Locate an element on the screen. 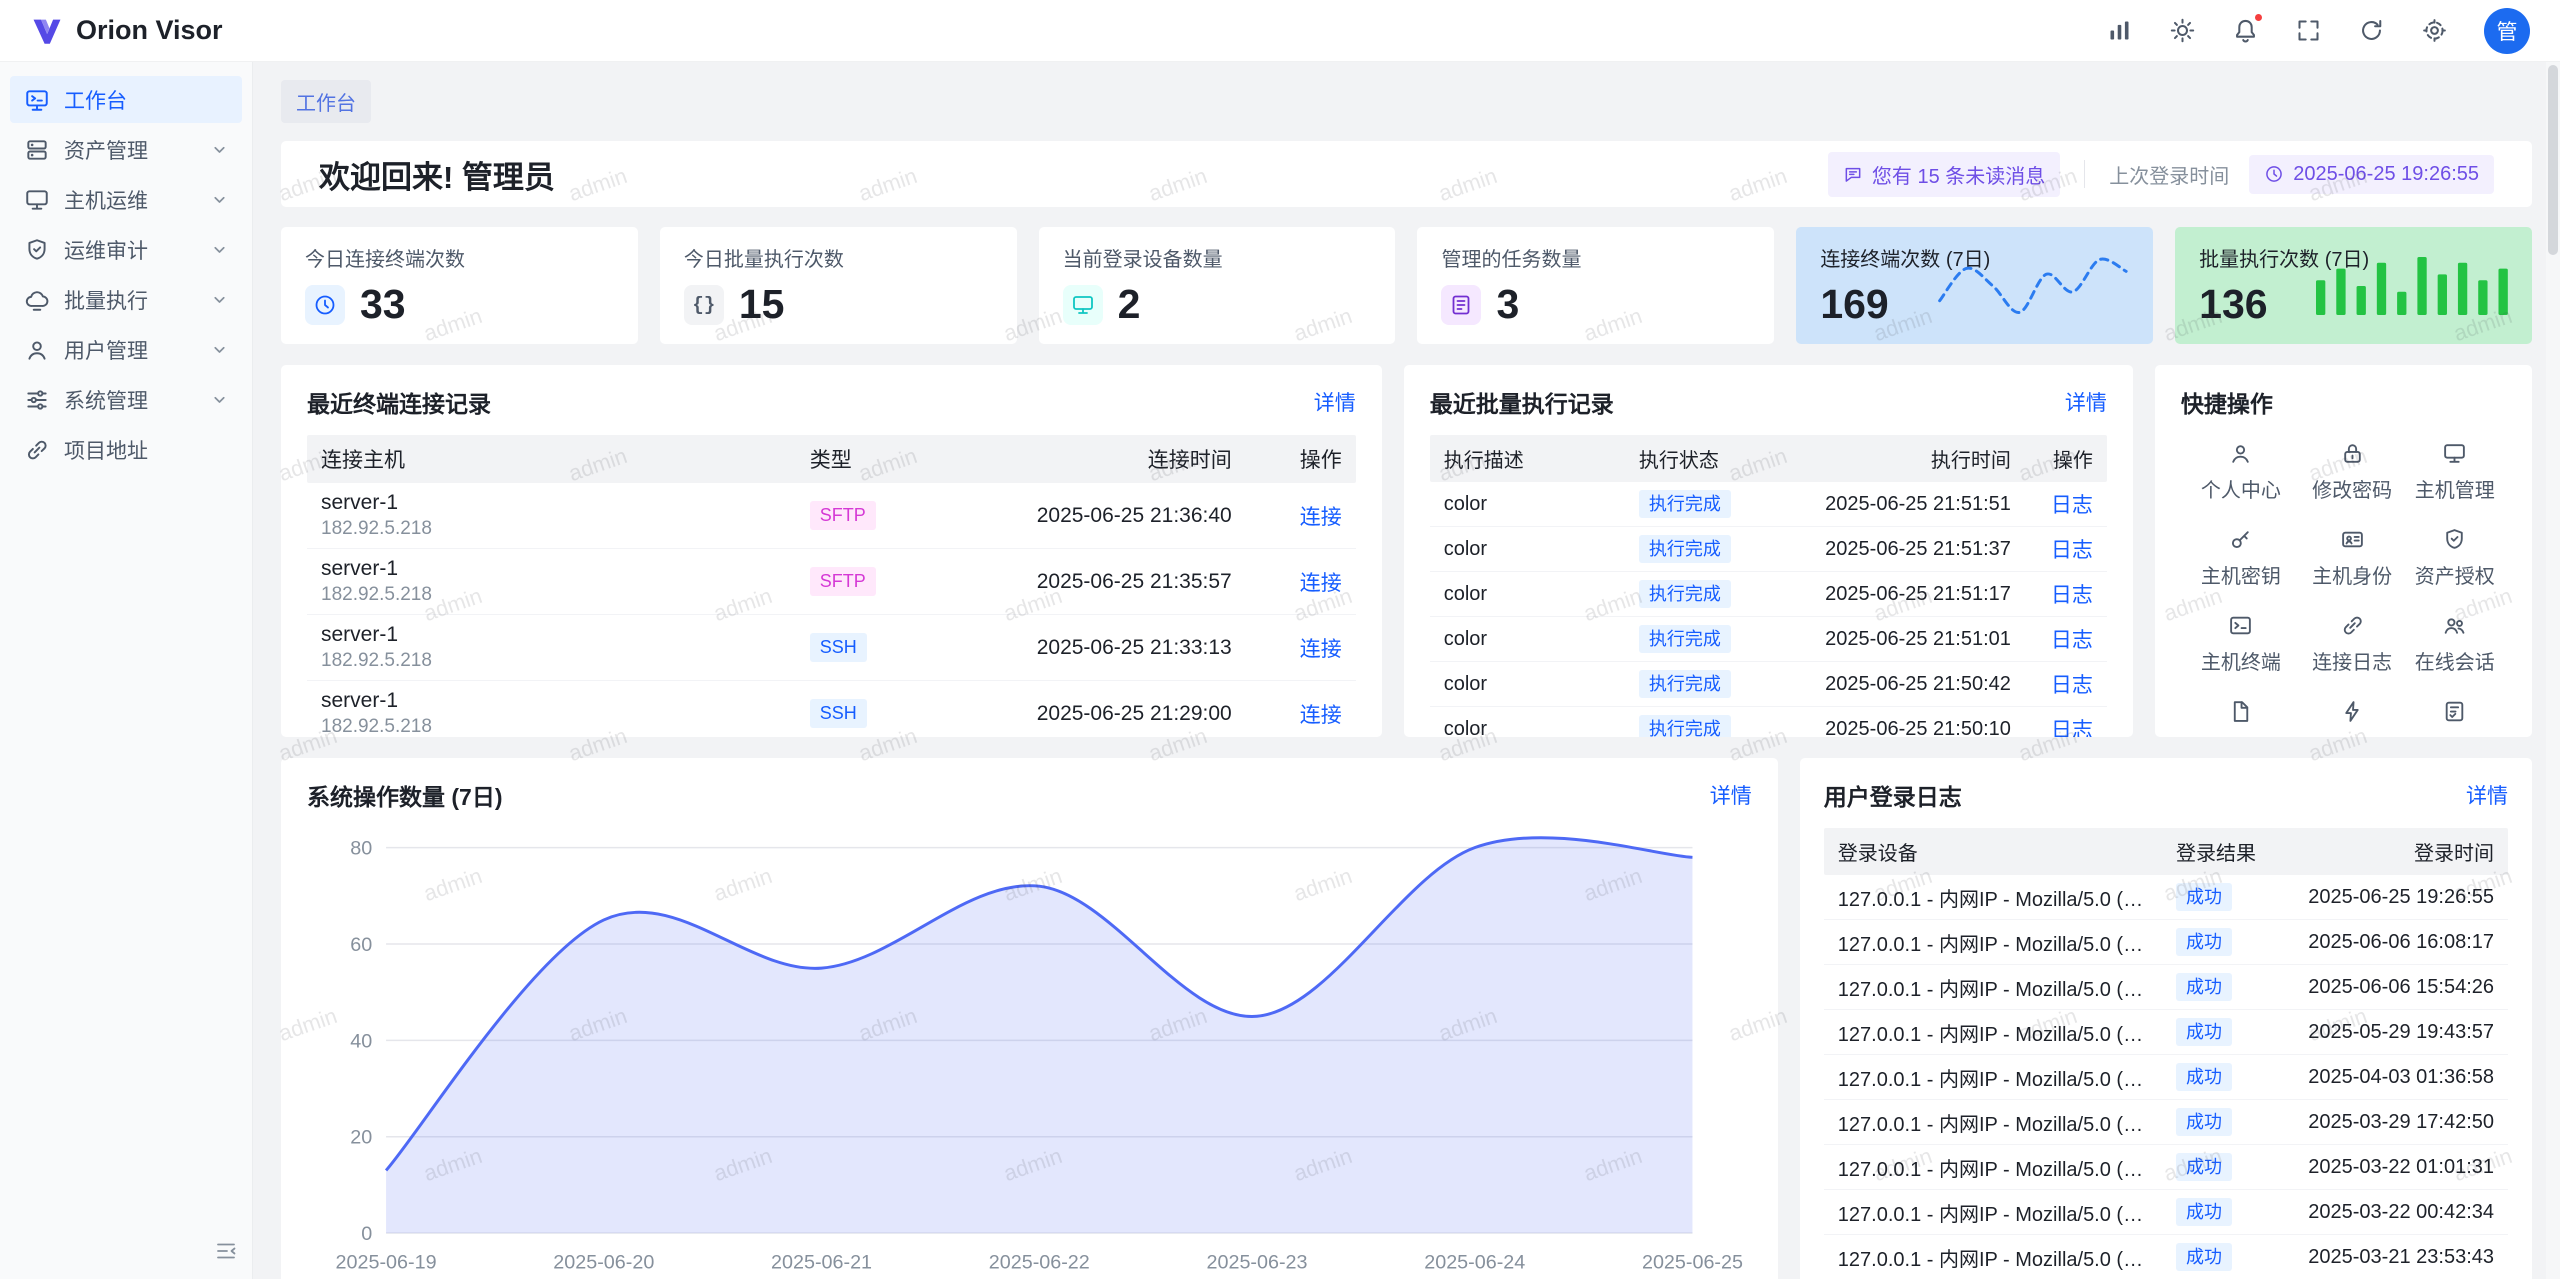 Image resolution: width=2560 pixels, height=1279 pixels. col-device: 登录设备 is located at coordinates (1877, 854).